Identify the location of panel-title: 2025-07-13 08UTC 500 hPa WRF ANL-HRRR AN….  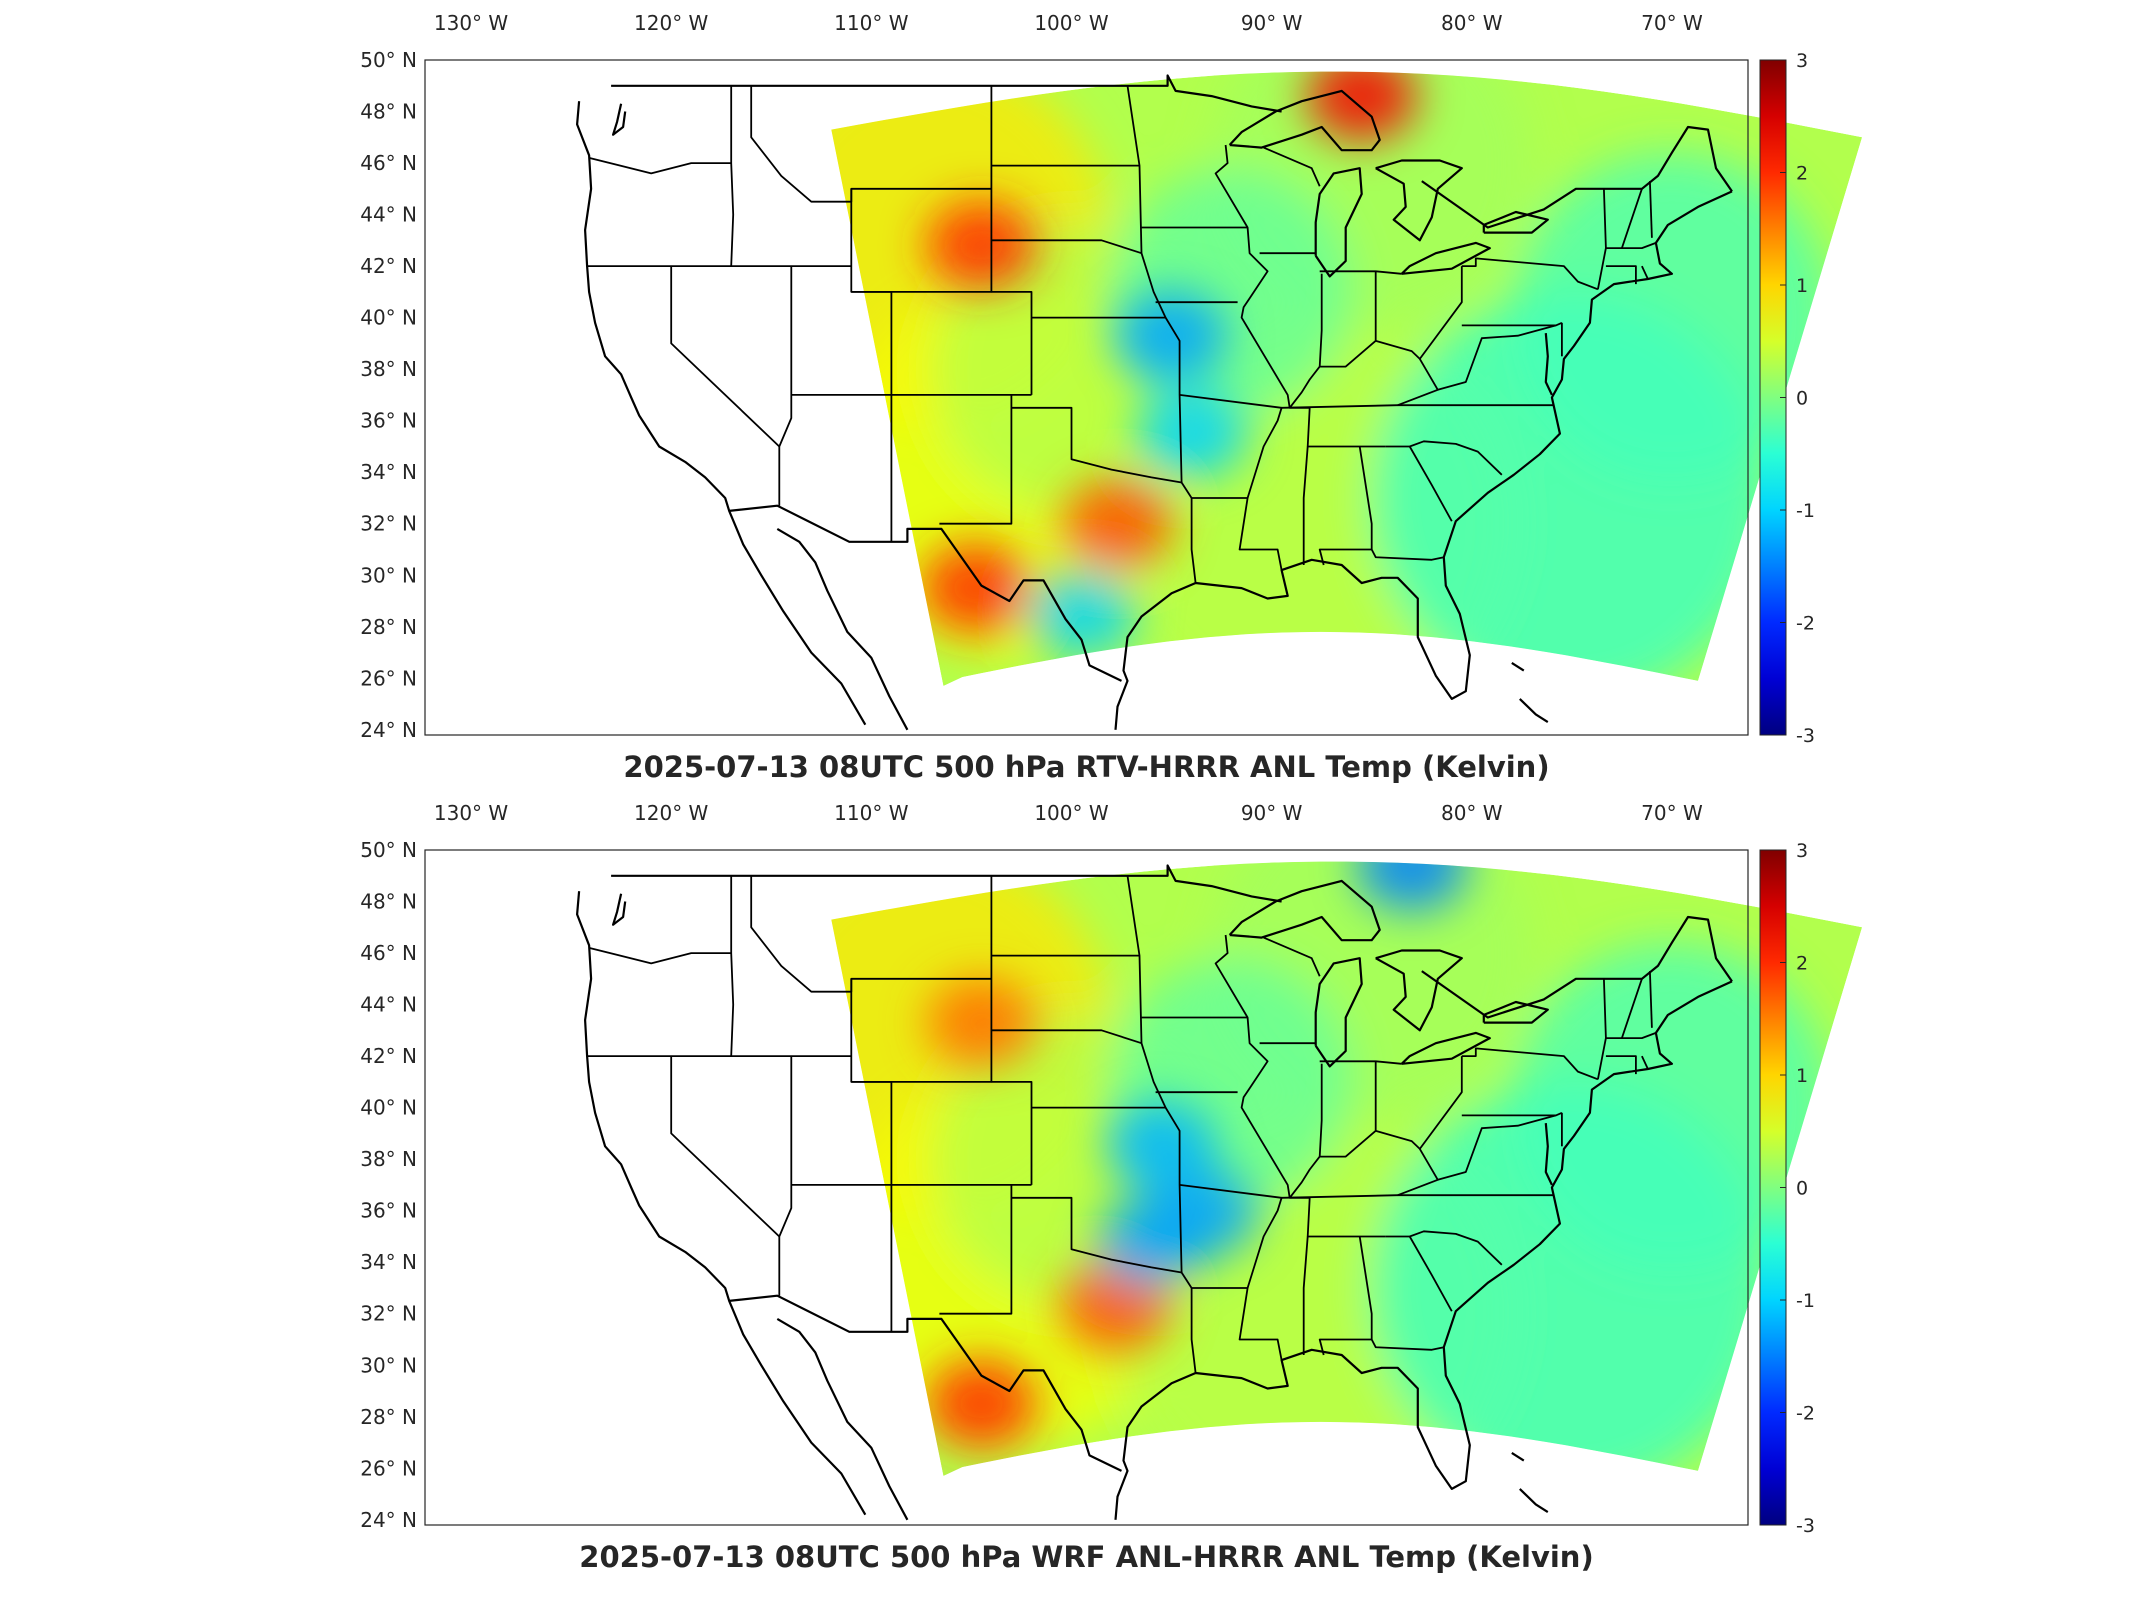
(1086, 1557).